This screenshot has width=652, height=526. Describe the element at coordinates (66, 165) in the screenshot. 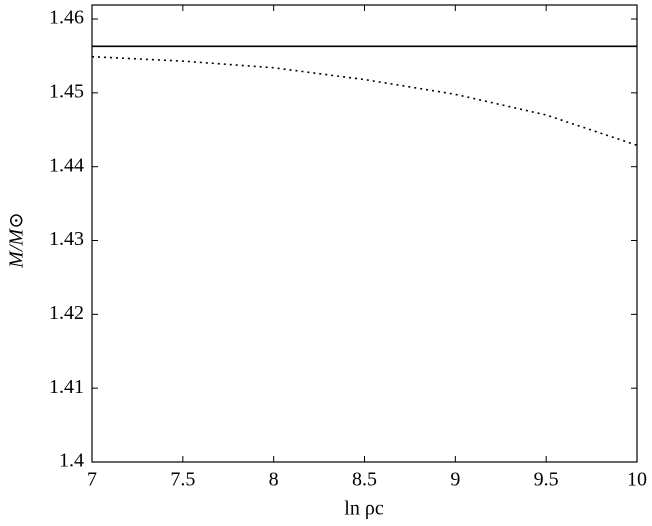

I see `y-tick-label: 1.44` at that location.